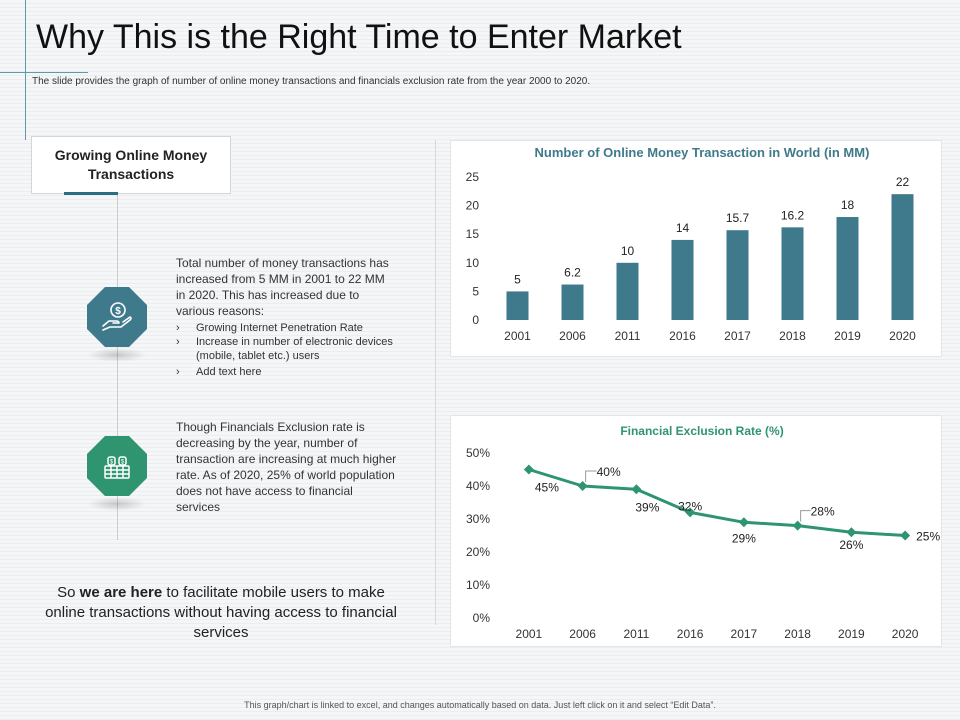 Image resolution: width=960 pixels, height=720 pixels. What do you see at coordinates (628, 251) in the screenshot?
I see `data-label: 10` at bounding box center [628, 251].